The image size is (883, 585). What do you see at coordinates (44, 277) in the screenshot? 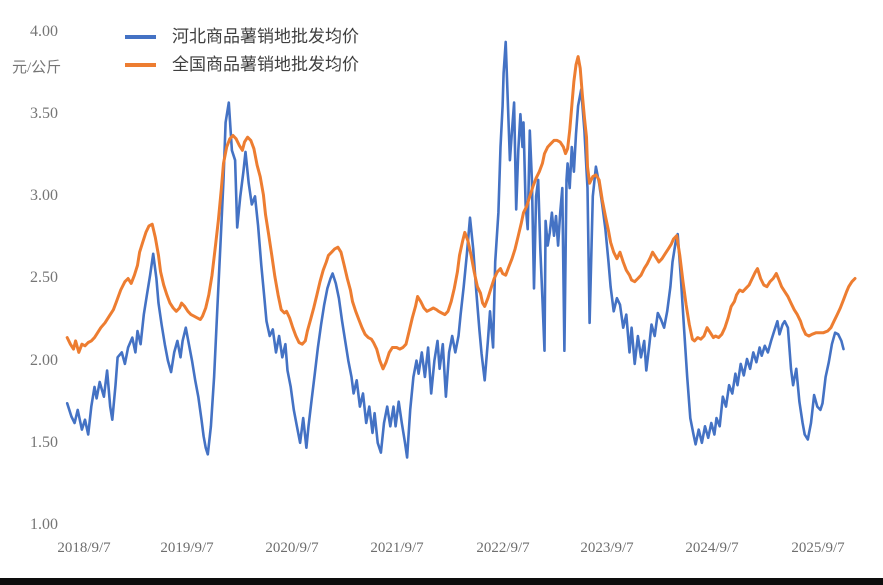
I see `y-axis-tick-label: 2.50` at bounding box center [44, 277].